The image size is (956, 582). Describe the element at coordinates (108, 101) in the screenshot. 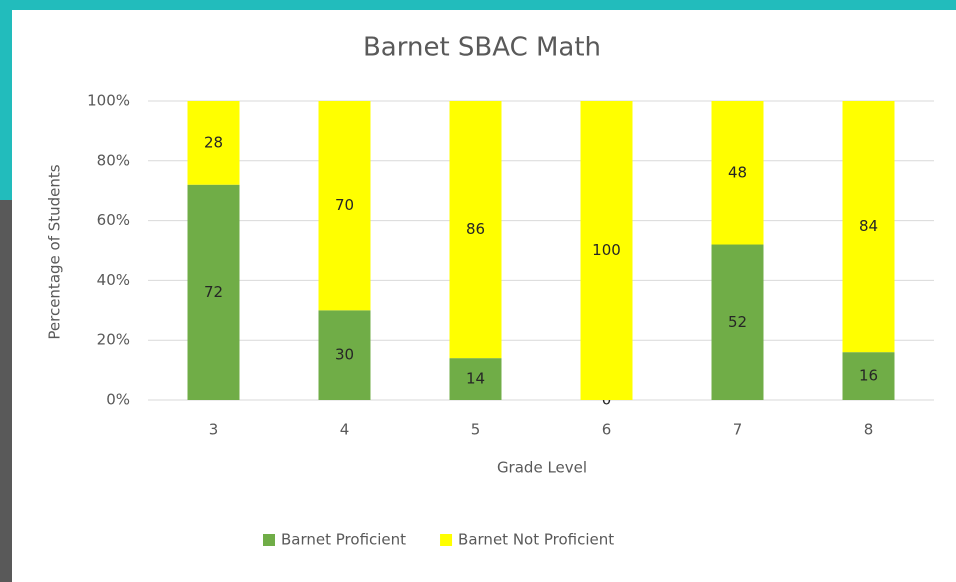

I see `y-tick-label: 100%` at that location.